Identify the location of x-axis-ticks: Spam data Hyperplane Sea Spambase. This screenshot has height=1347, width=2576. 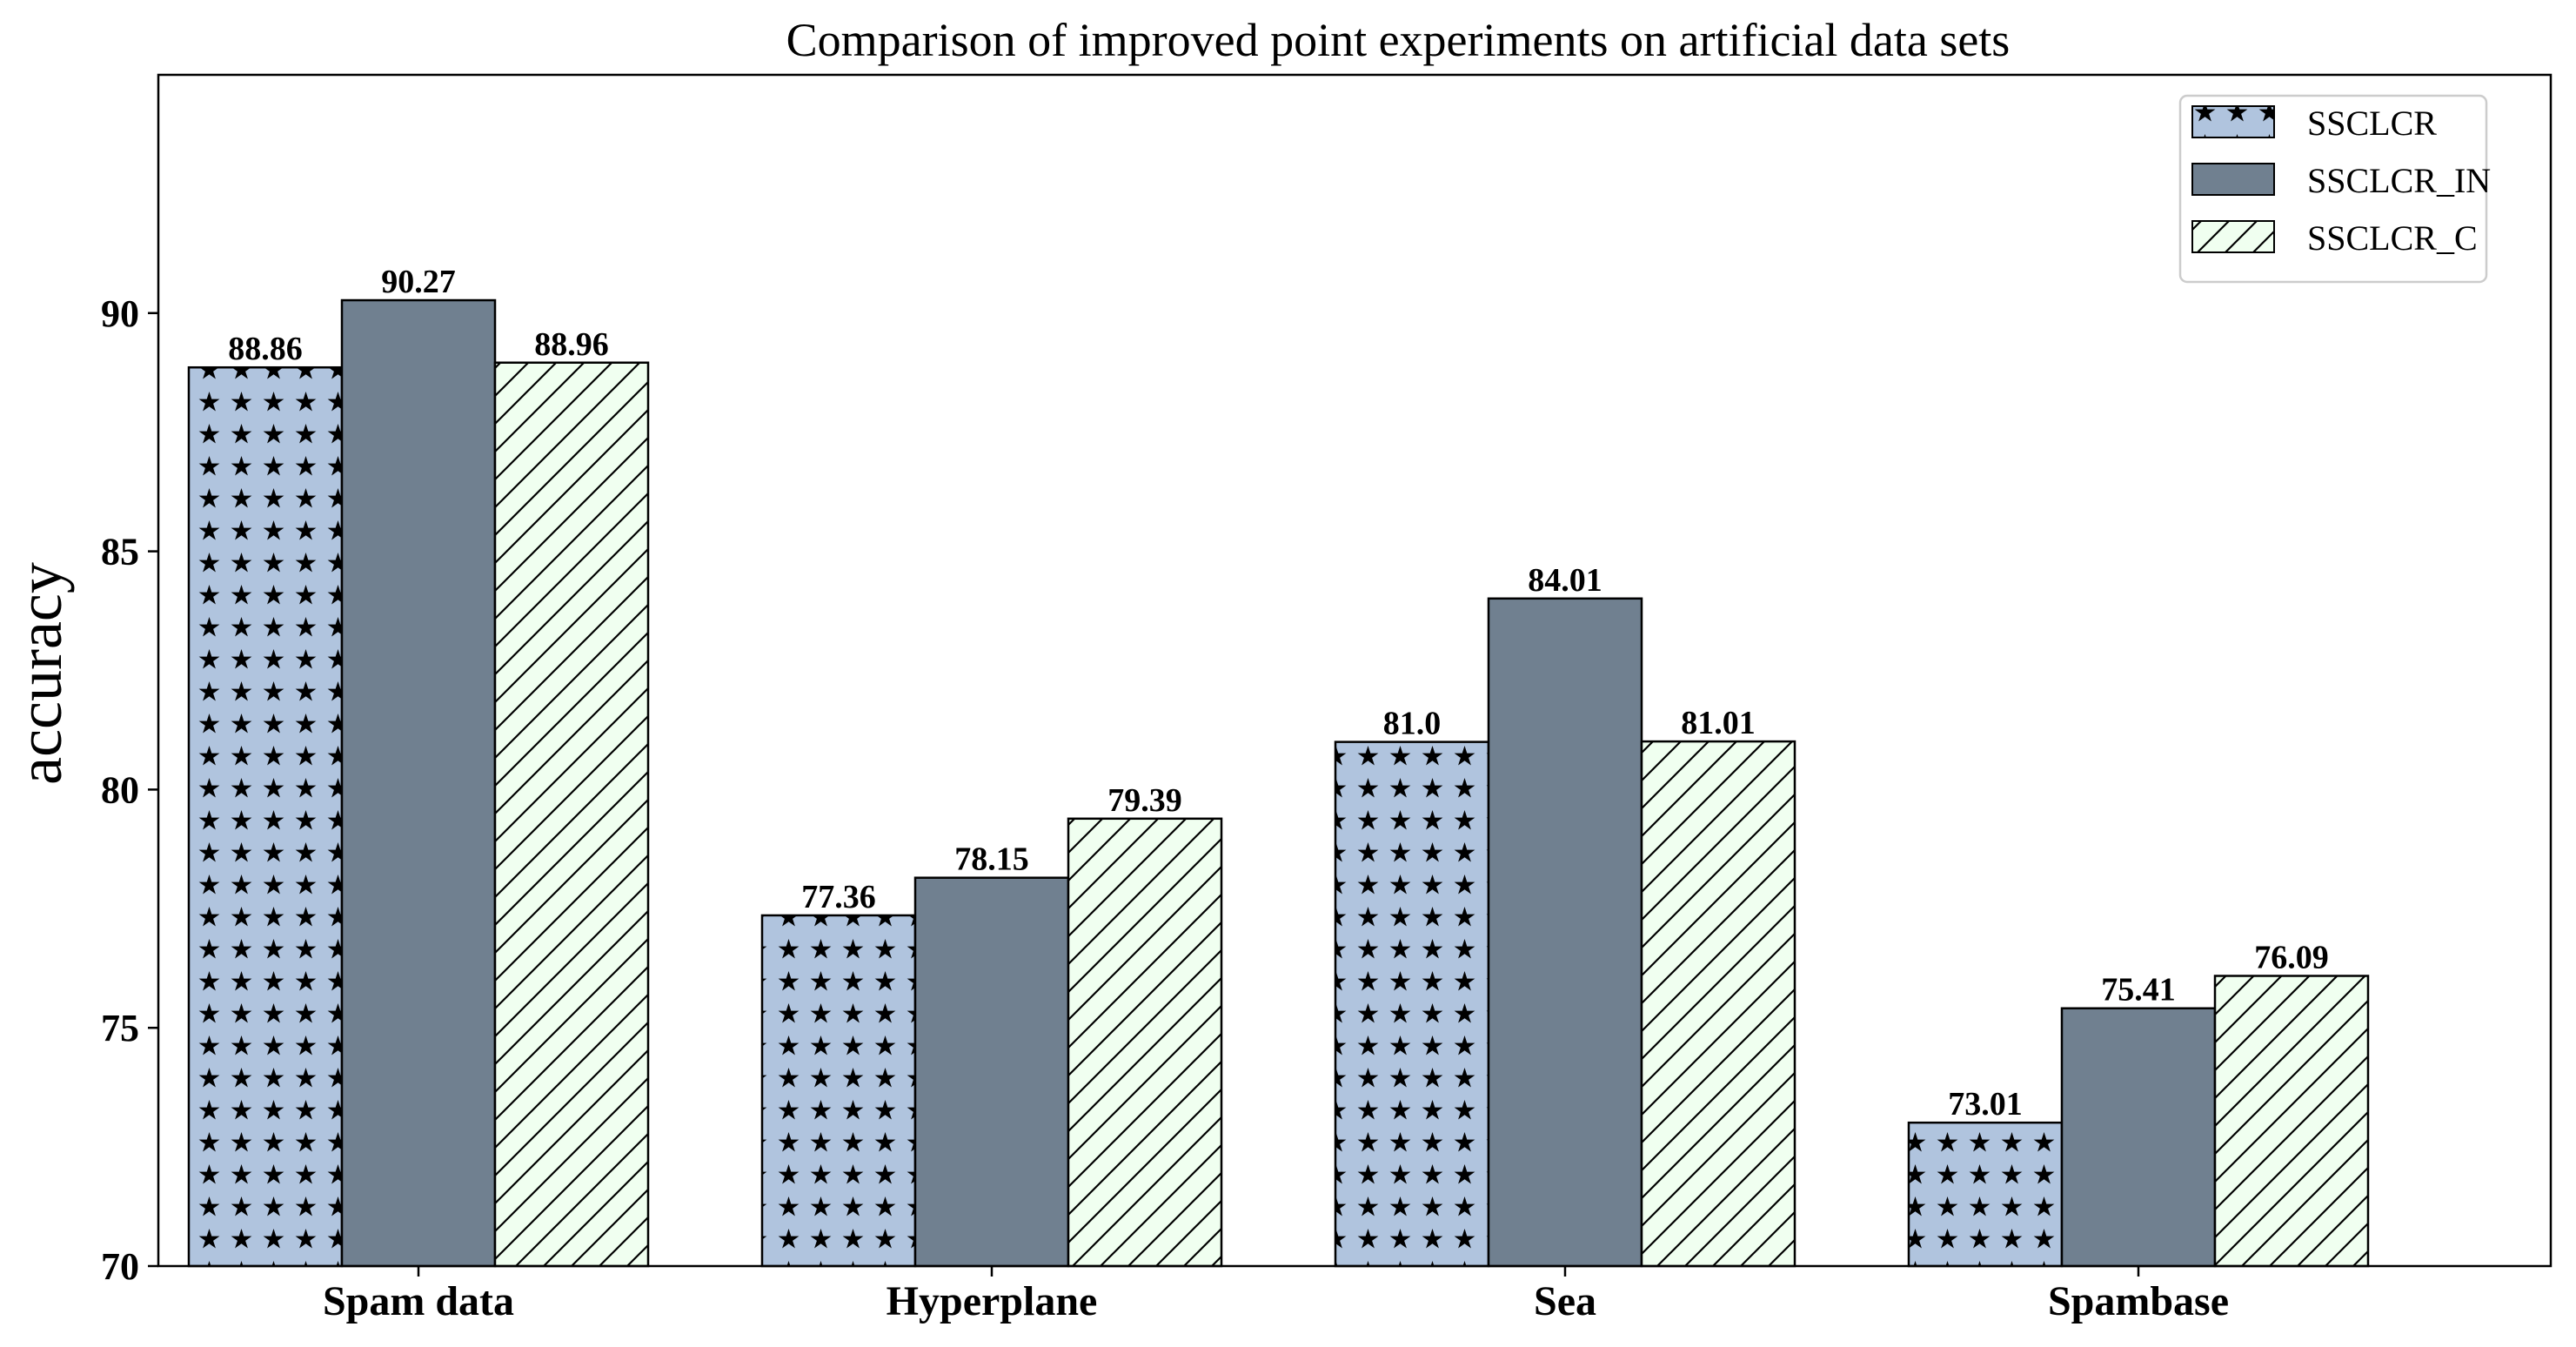
(1276, 1295).